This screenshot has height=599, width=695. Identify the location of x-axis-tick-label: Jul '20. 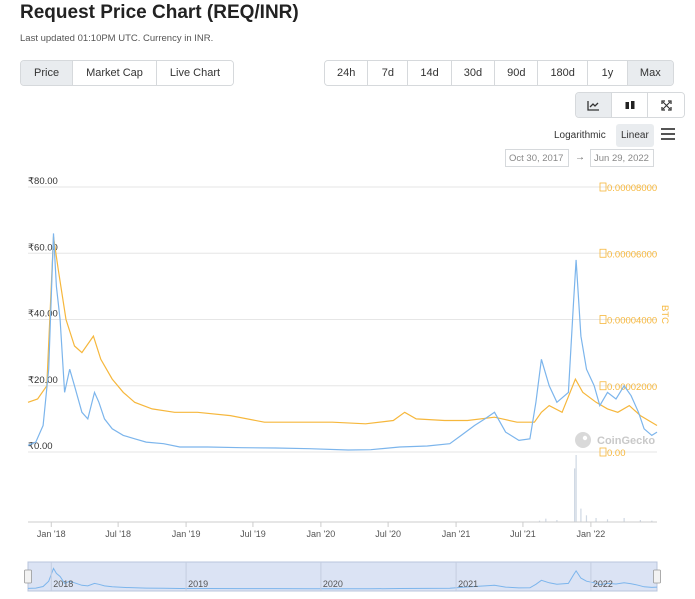
(388, 534).